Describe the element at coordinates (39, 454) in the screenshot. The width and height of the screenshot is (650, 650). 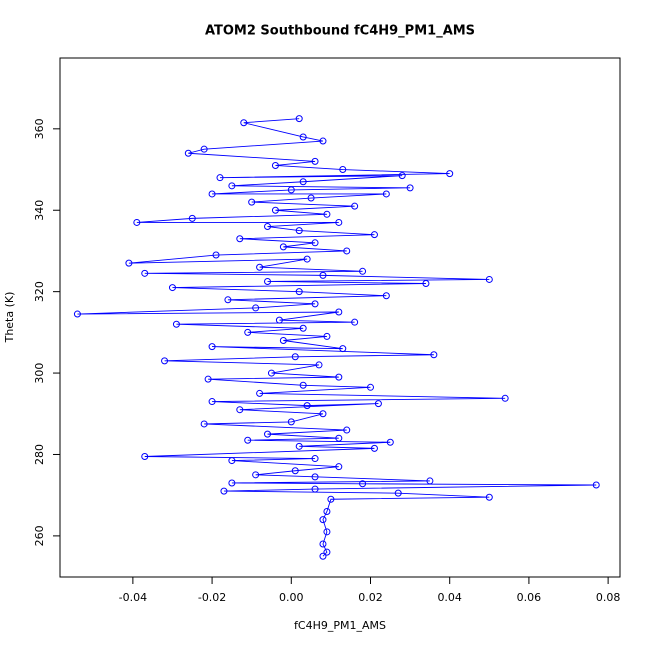
I see `y-tick-label: 280` at that location.